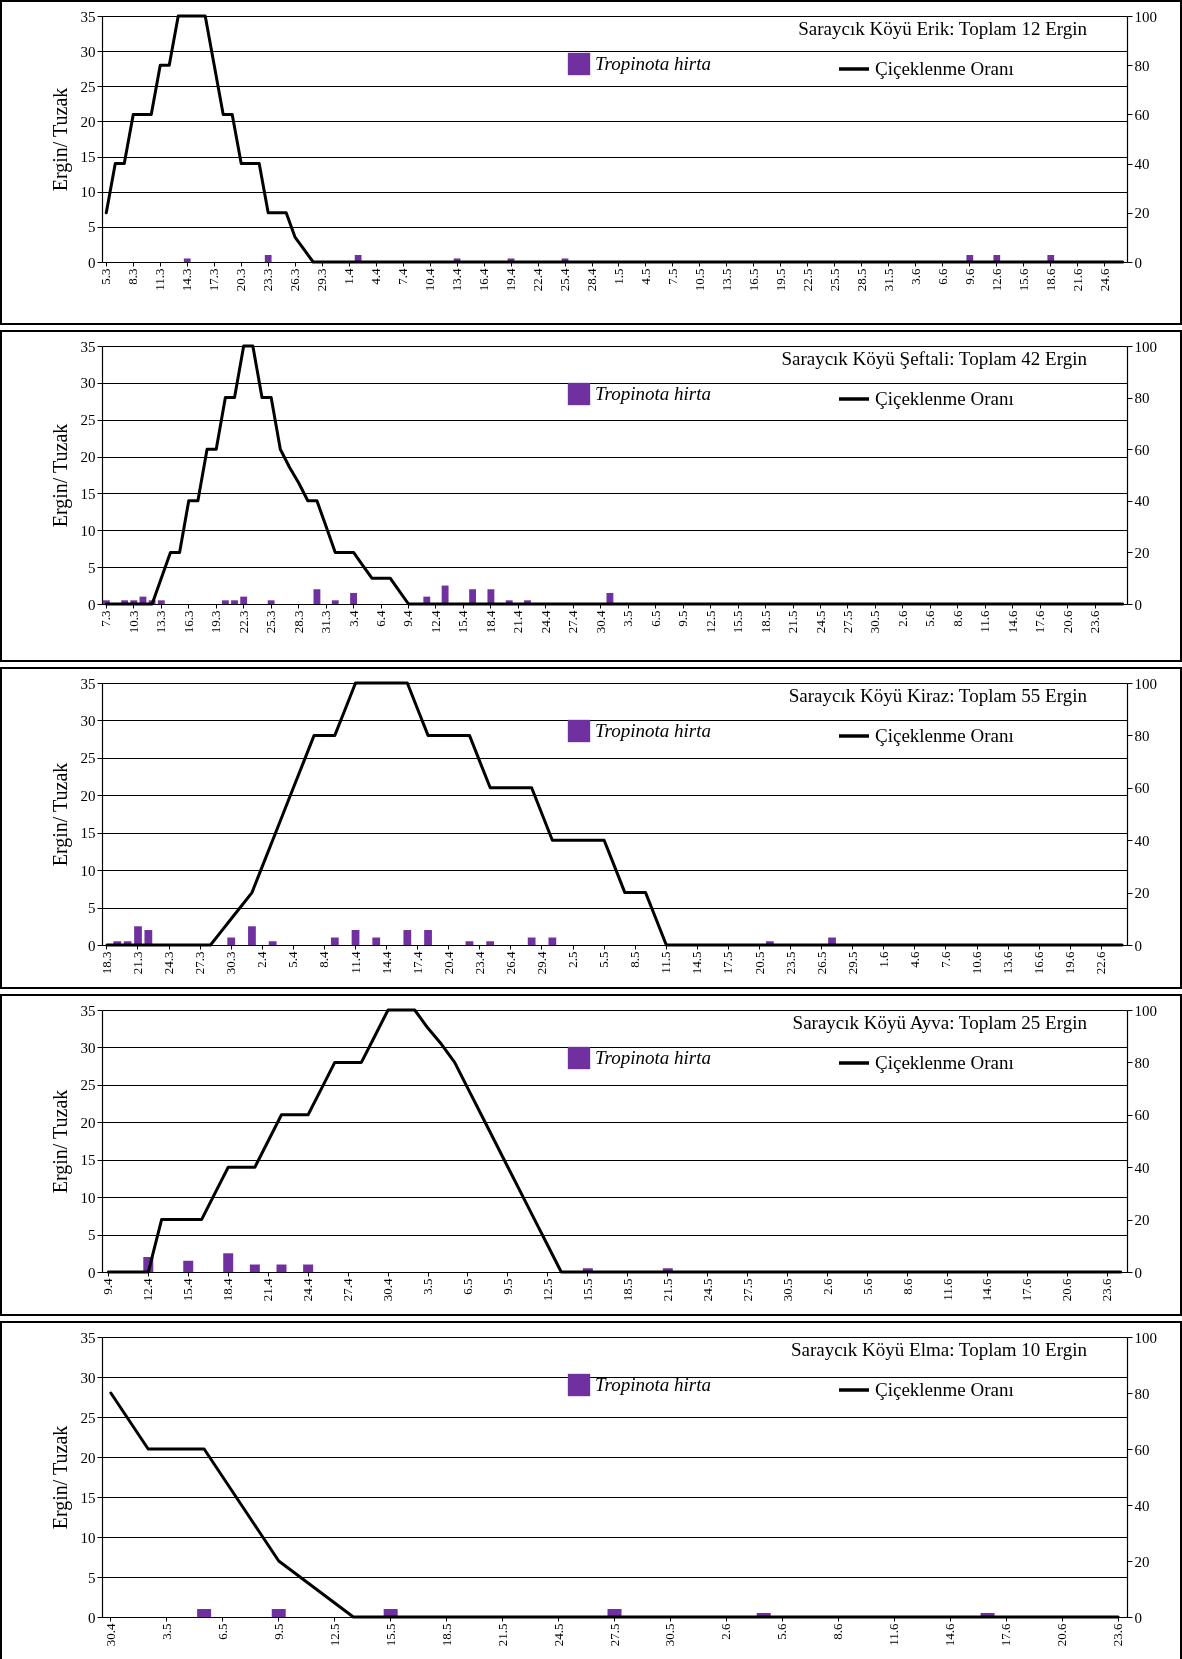 The image size is (1182, 1659). Describe the element at coordinates (243, 622) in the screenshot. I see `x-tick-label: 22.3` at that location.